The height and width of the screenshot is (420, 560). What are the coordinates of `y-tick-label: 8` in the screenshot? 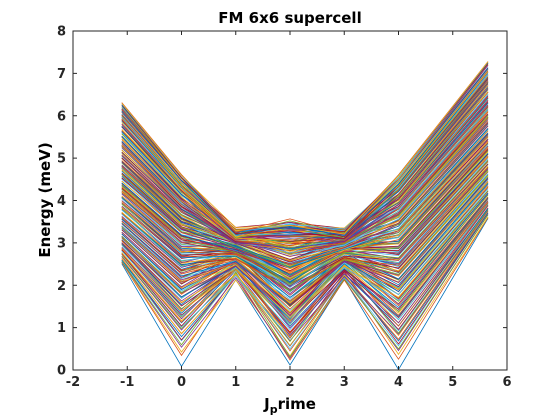 It's located at (61, 32).